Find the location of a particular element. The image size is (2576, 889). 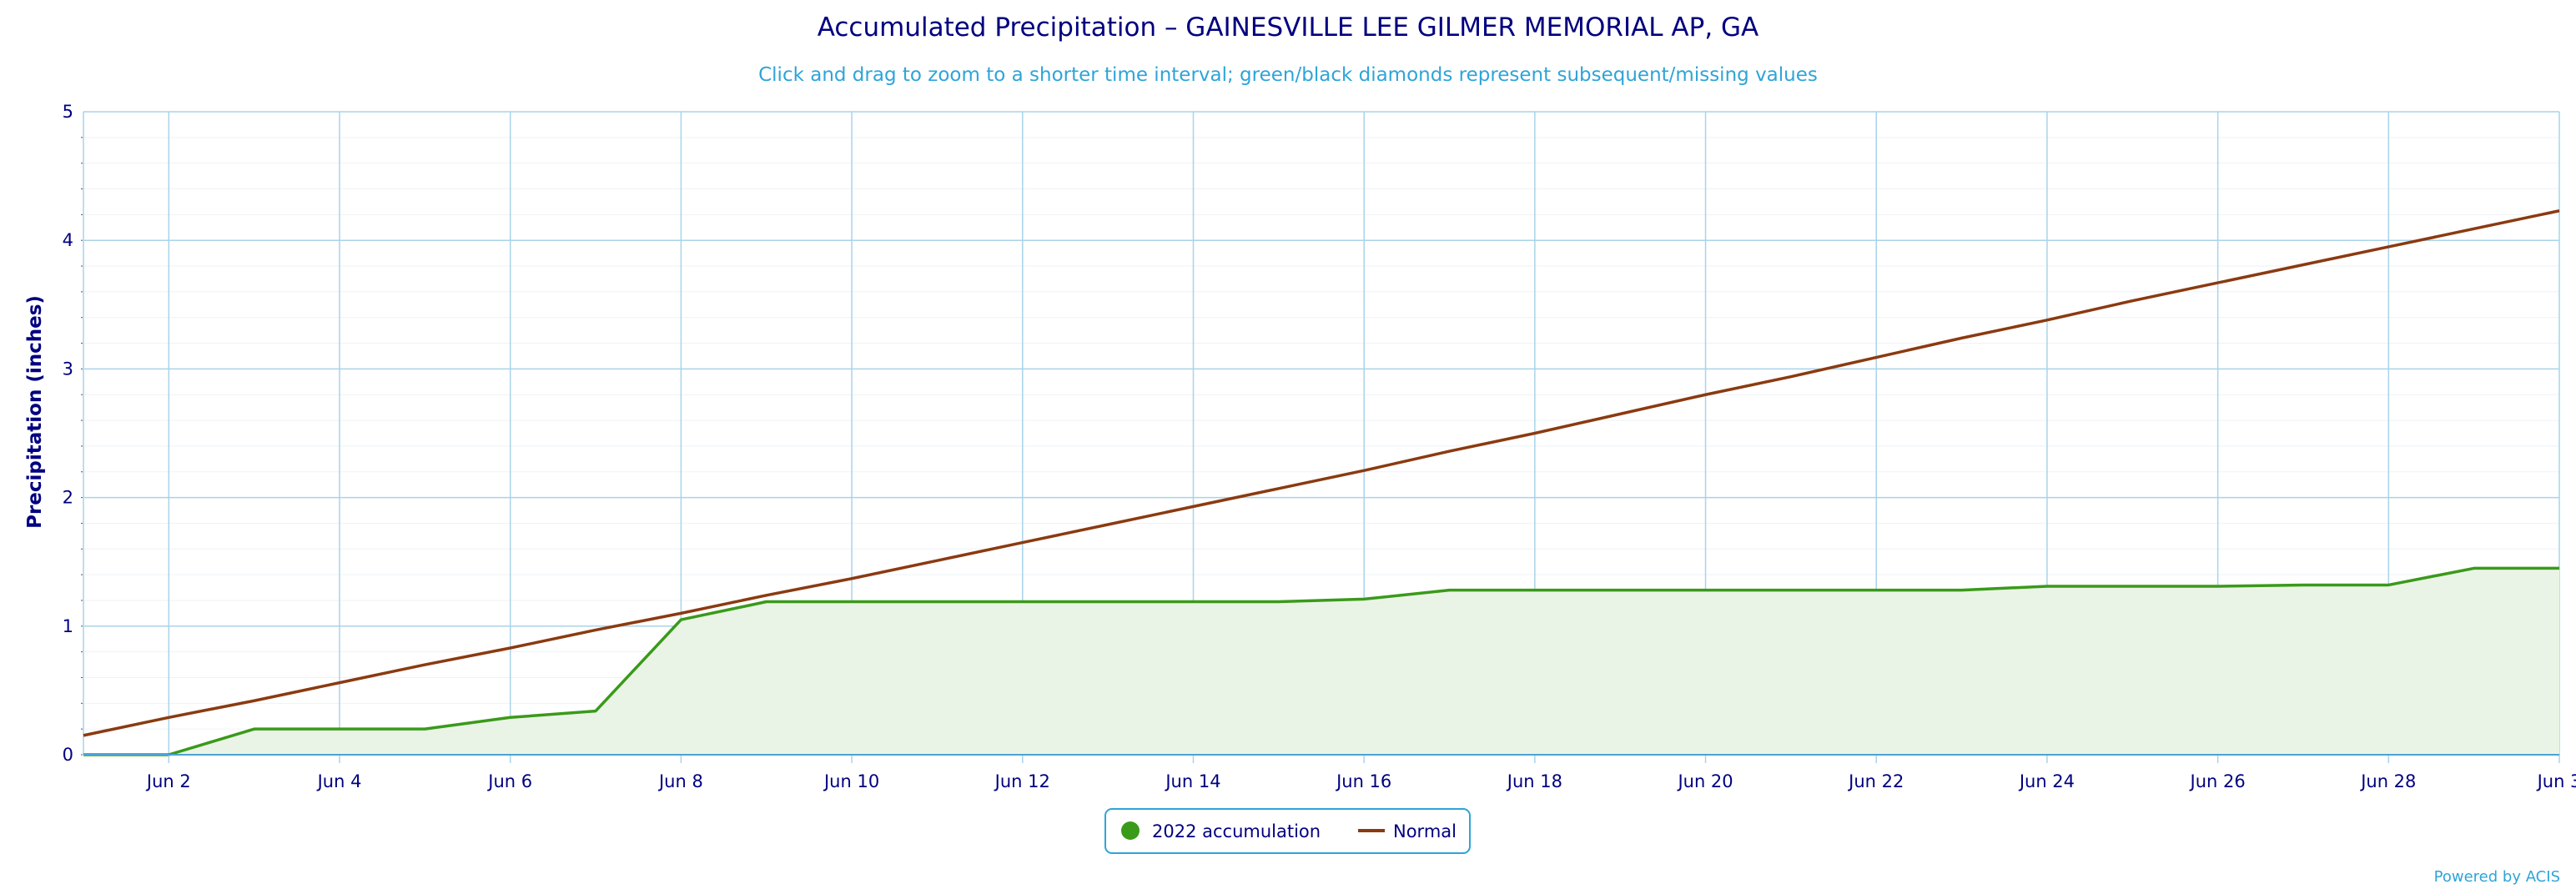

y-tick-label: 4 is located at coordinates (68, 240).